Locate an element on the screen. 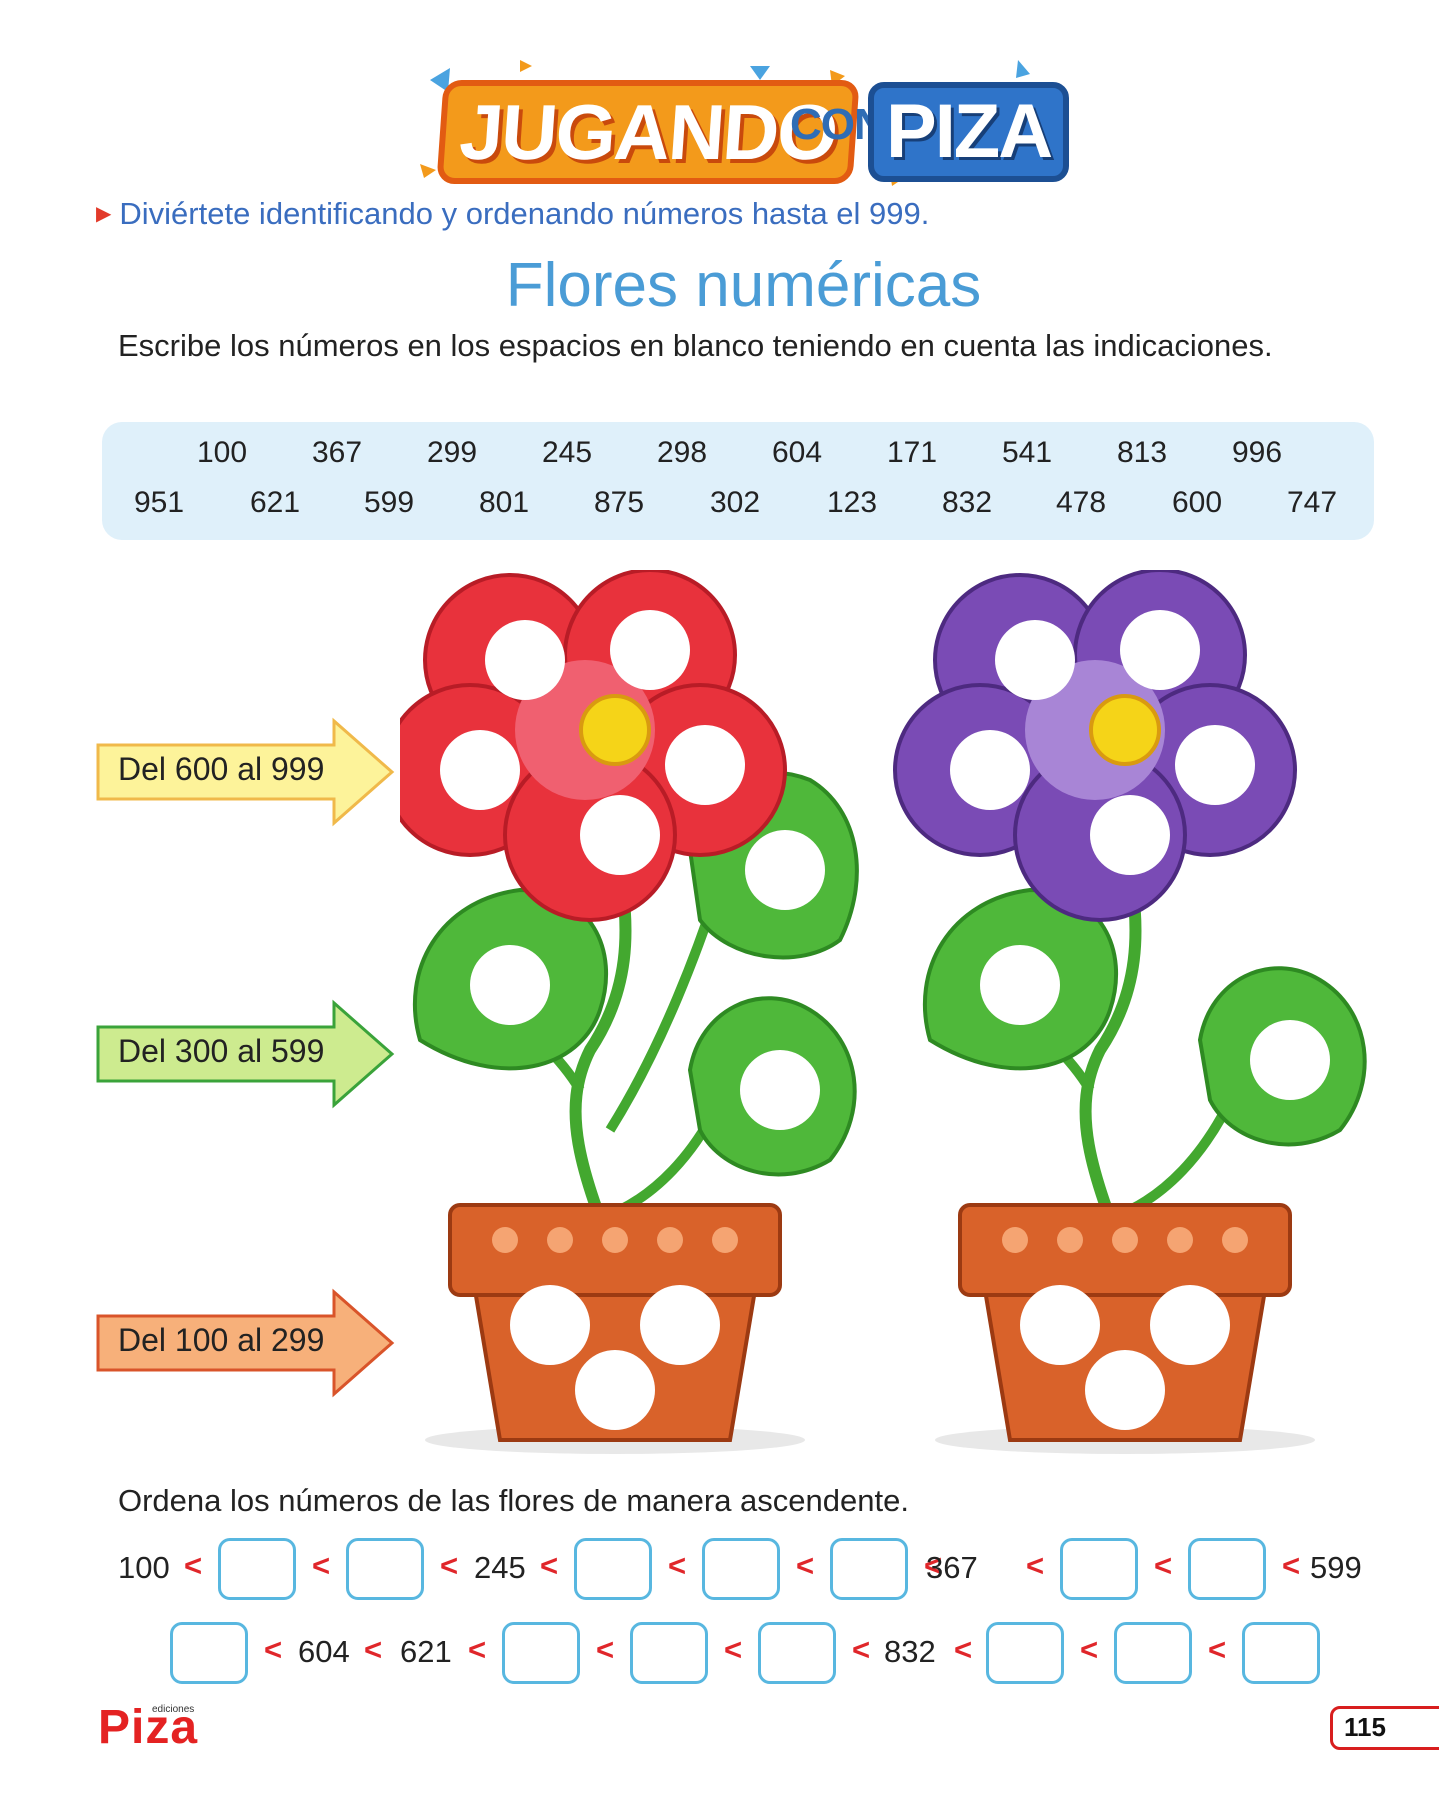 This screenshot has height=1800, width=1439. number-bank-item: 302 is located at coordinates (735, 502).